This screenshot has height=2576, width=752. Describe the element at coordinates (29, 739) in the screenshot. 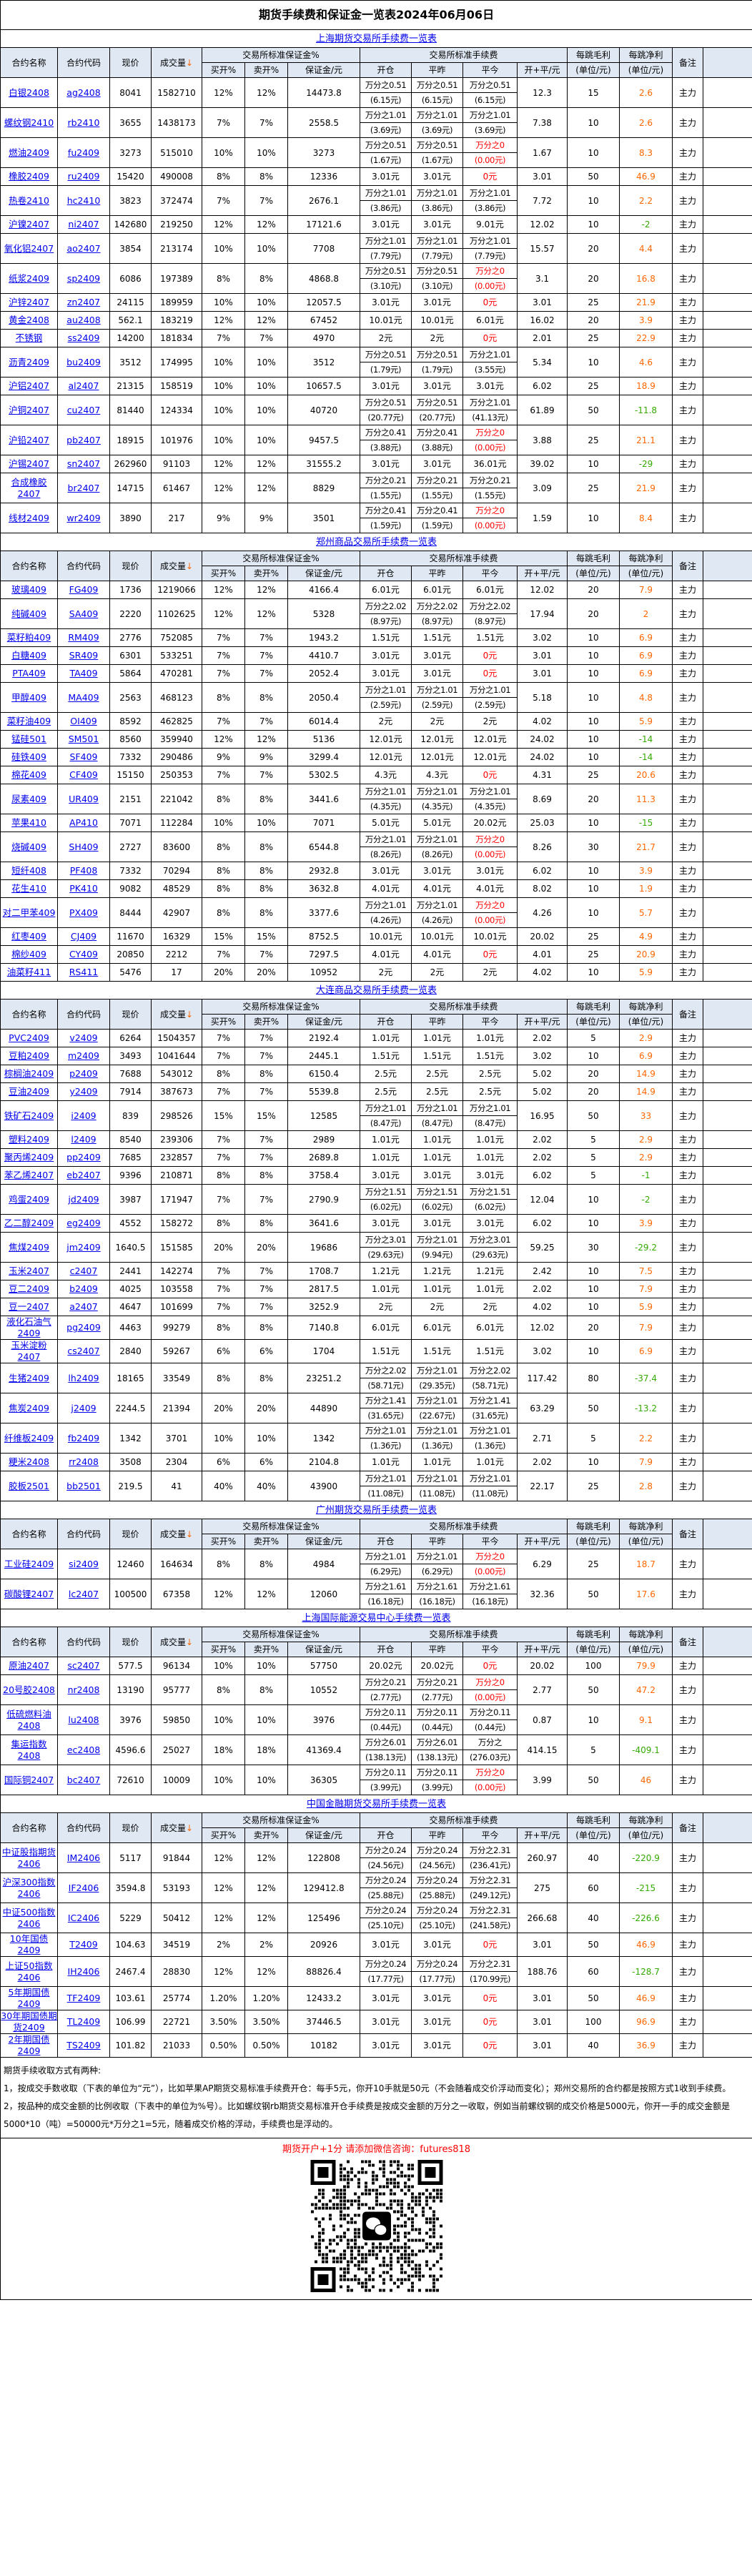

I see `contract-name-link: 锰硅501` at that location.